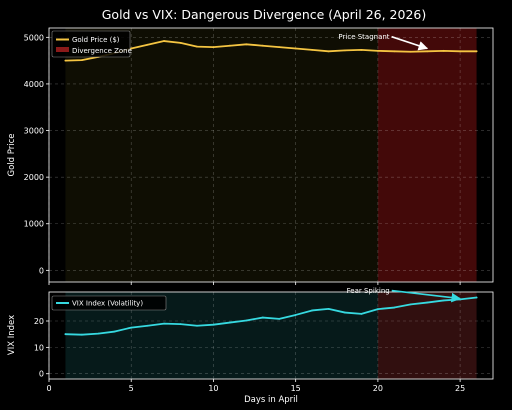 Image resolution: width=512 pixels, height=410 pixels. I want to click on xtick-label: 5, so click(131, 388).